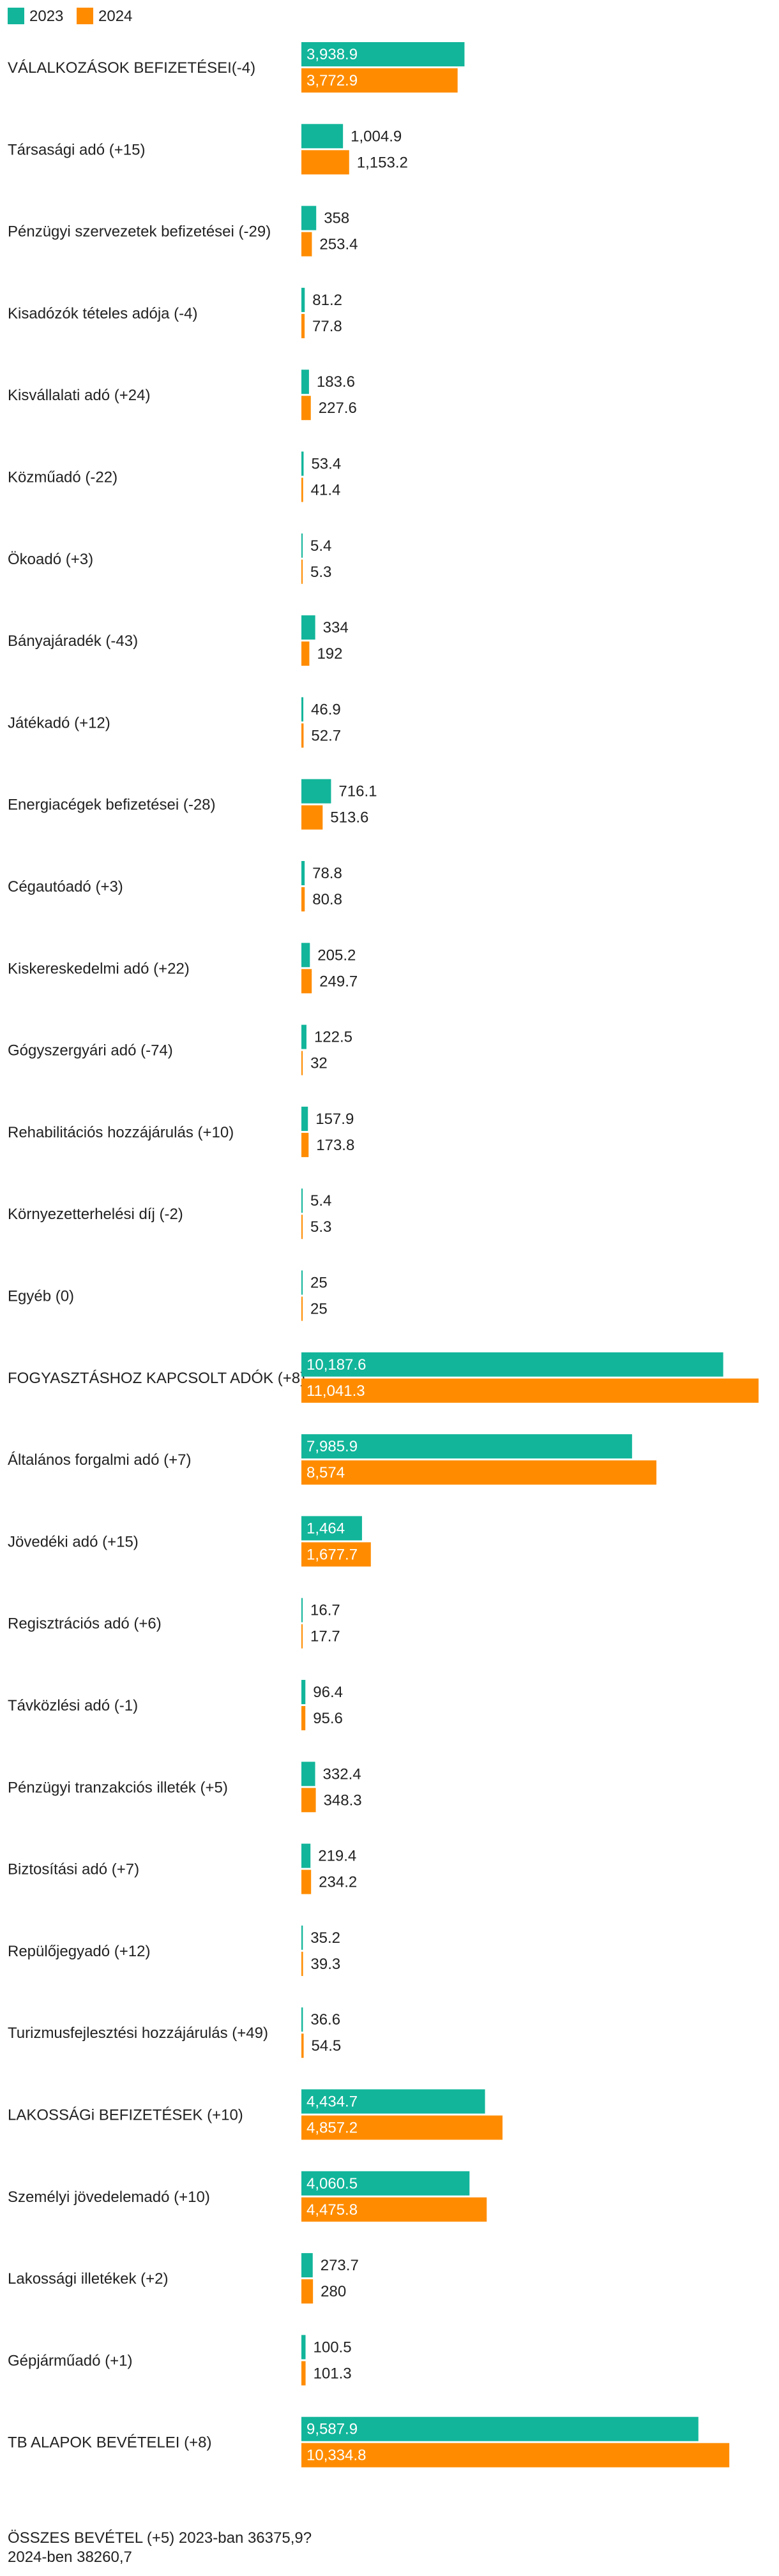 The height and width of the screenshot is (2576, 779). What do you see at coordinates (327, 300) in the screenshot?
I see `value-label-2023: 81.2` at bounding box center [327, 300].